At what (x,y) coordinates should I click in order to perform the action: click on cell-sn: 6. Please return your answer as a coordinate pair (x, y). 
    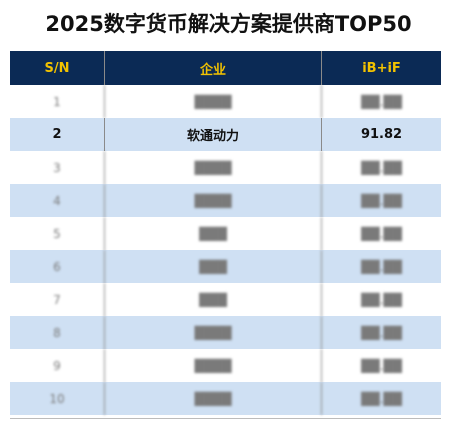
    Looking at the image, I should click on (57, 266).